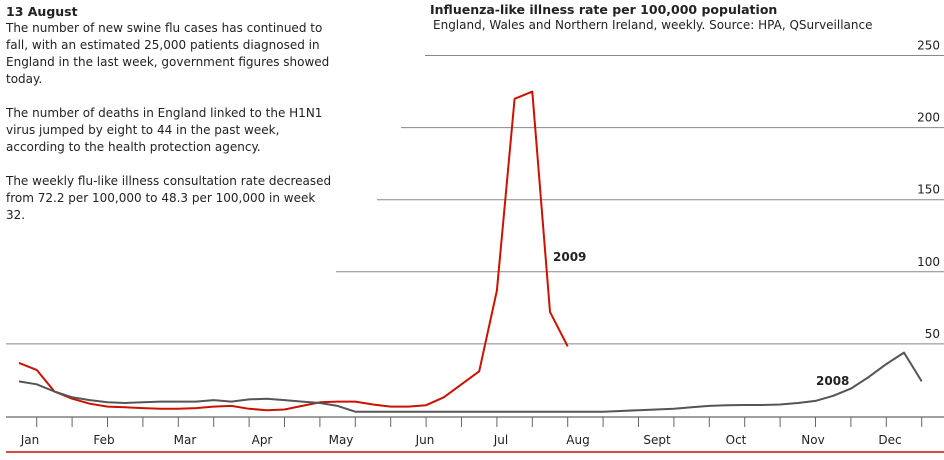  Describe the element at coordinates (928, 46) in the screenshot. I see `y-tick-label: 250` at that location.